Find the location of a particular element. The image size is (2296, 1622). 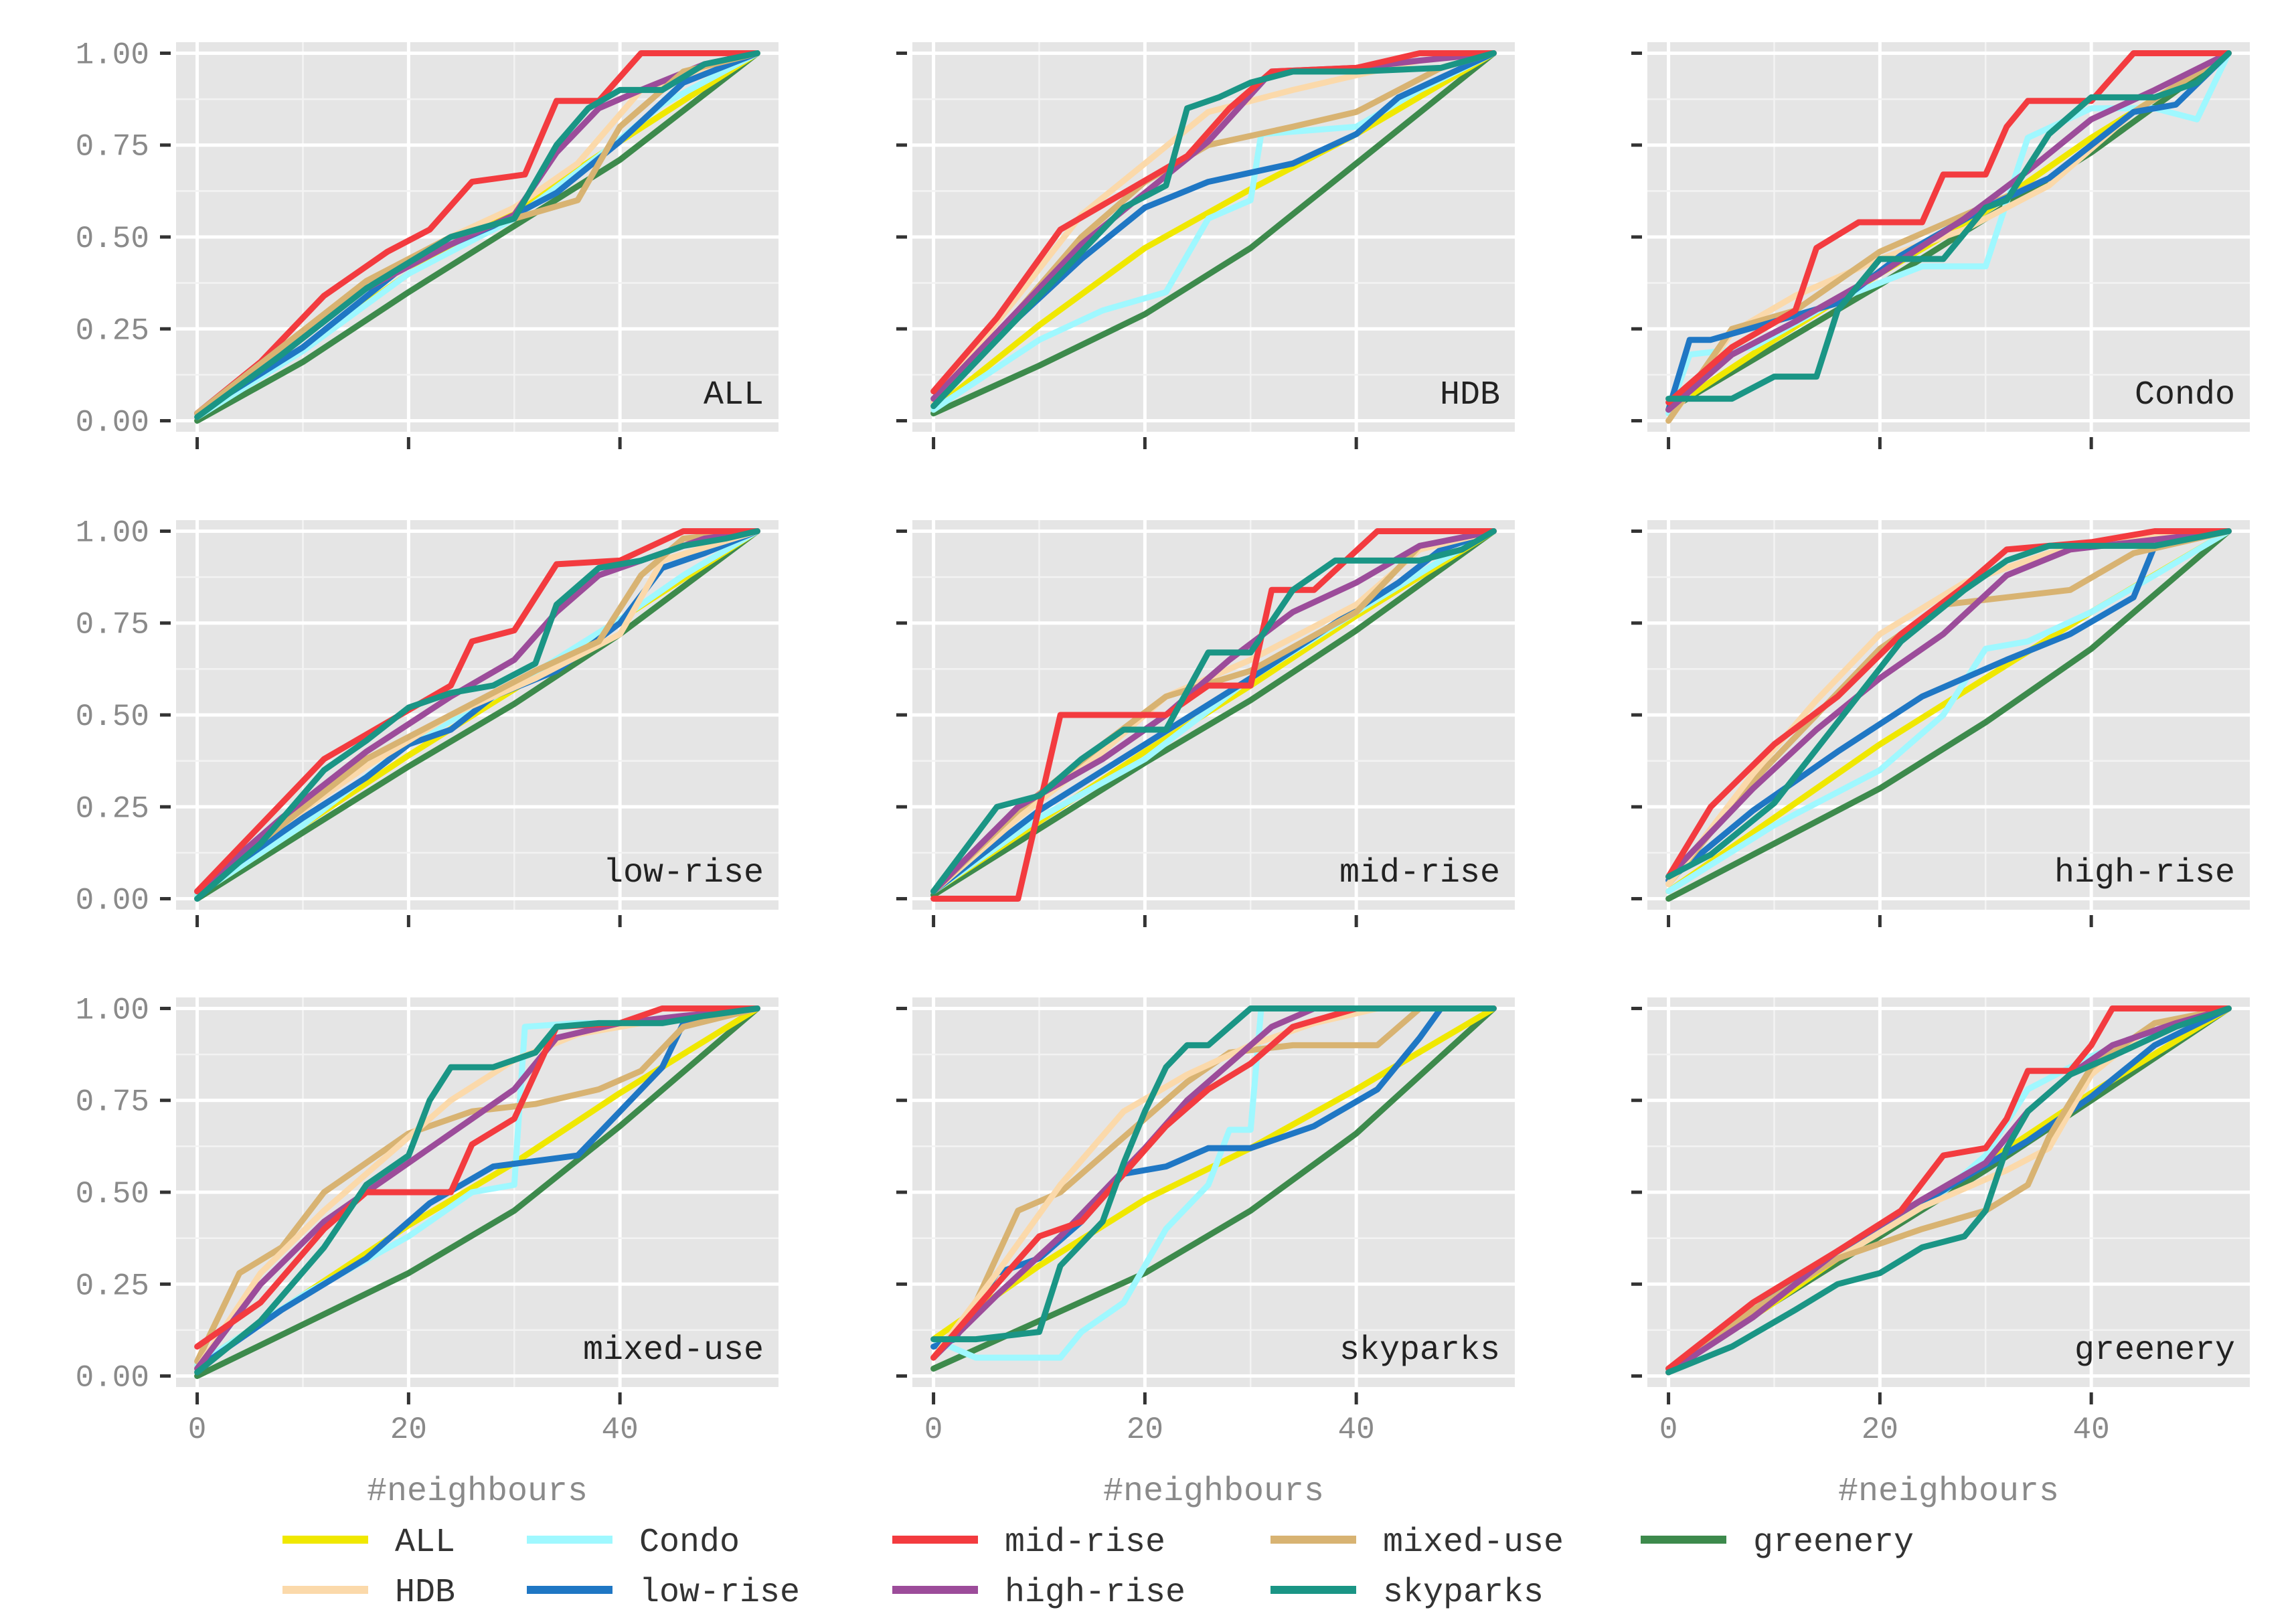

series-line-Condo is located at coordinates (1948, 711).